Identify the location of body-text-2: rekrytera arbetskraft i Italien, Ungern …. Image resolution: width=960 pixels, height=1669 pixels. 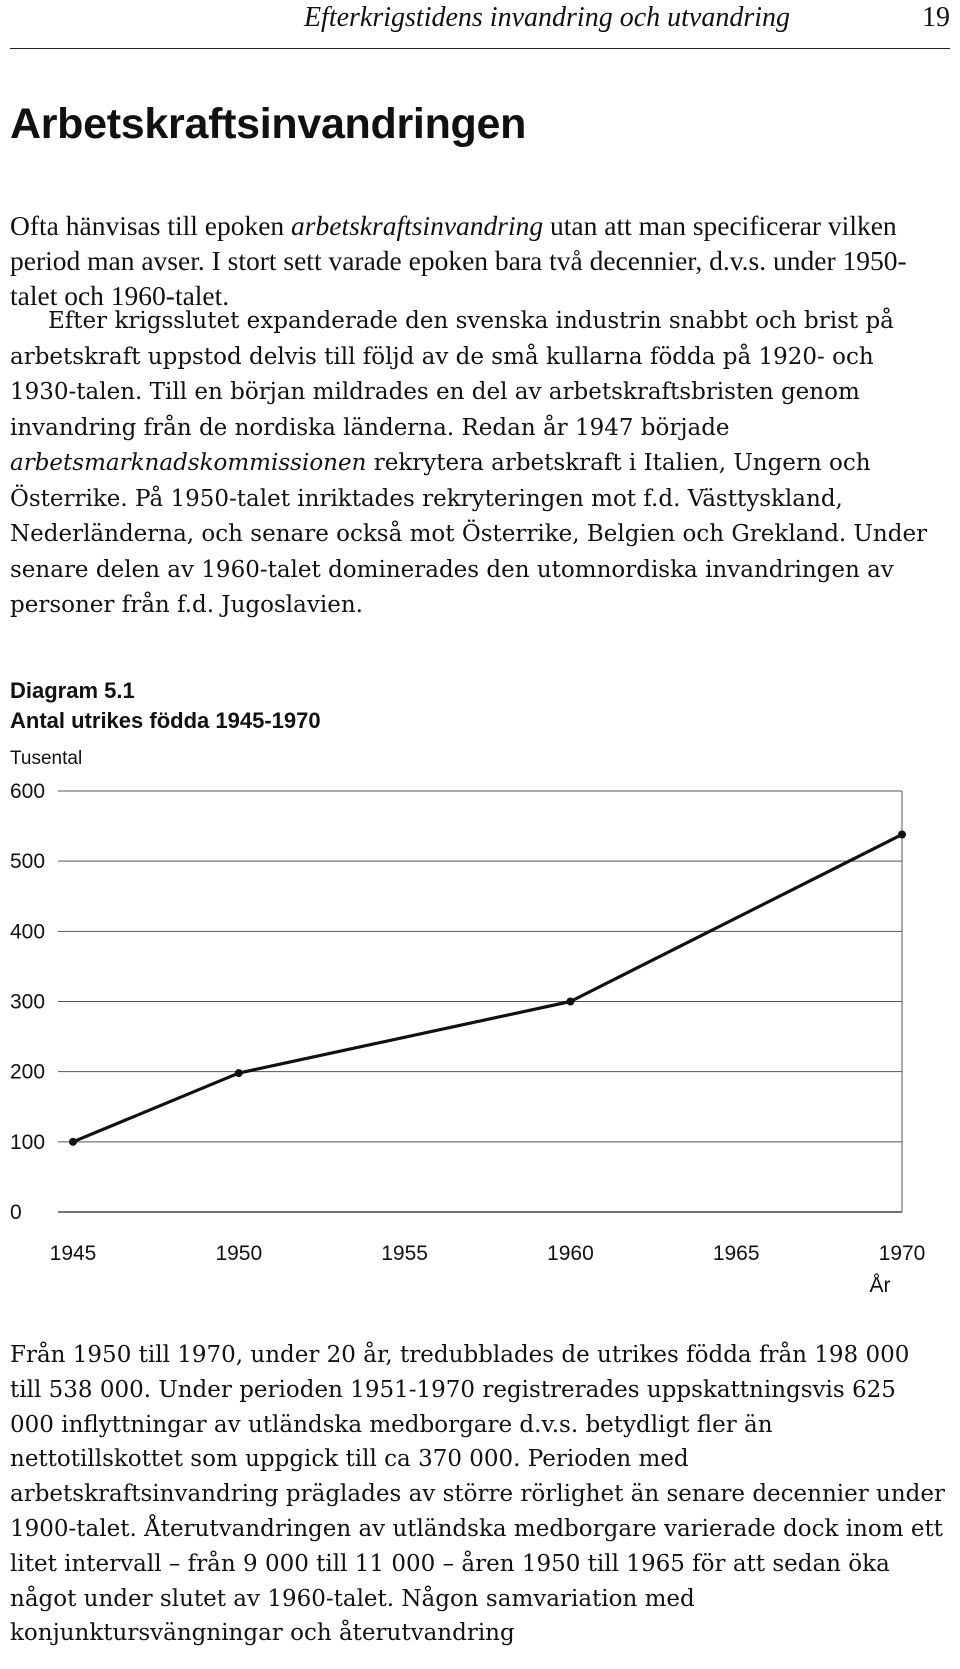
(469, 534).